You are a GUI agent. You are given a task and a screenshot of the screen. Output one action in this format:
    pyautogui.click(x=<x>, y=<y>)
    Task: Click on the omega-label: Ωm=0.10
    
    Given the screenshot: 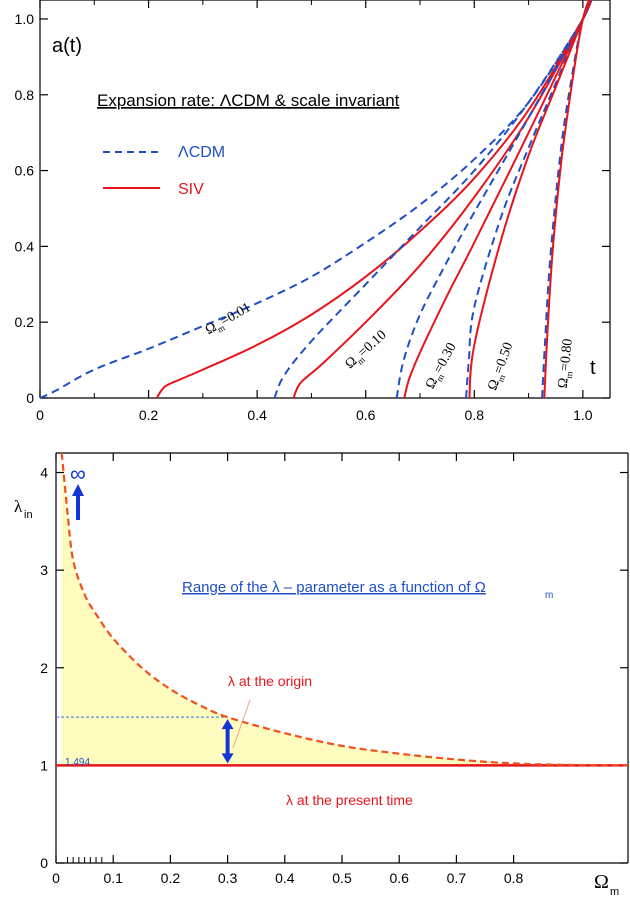 What is the action you would take?
    pyautogui.click(x=367, y=351)
    